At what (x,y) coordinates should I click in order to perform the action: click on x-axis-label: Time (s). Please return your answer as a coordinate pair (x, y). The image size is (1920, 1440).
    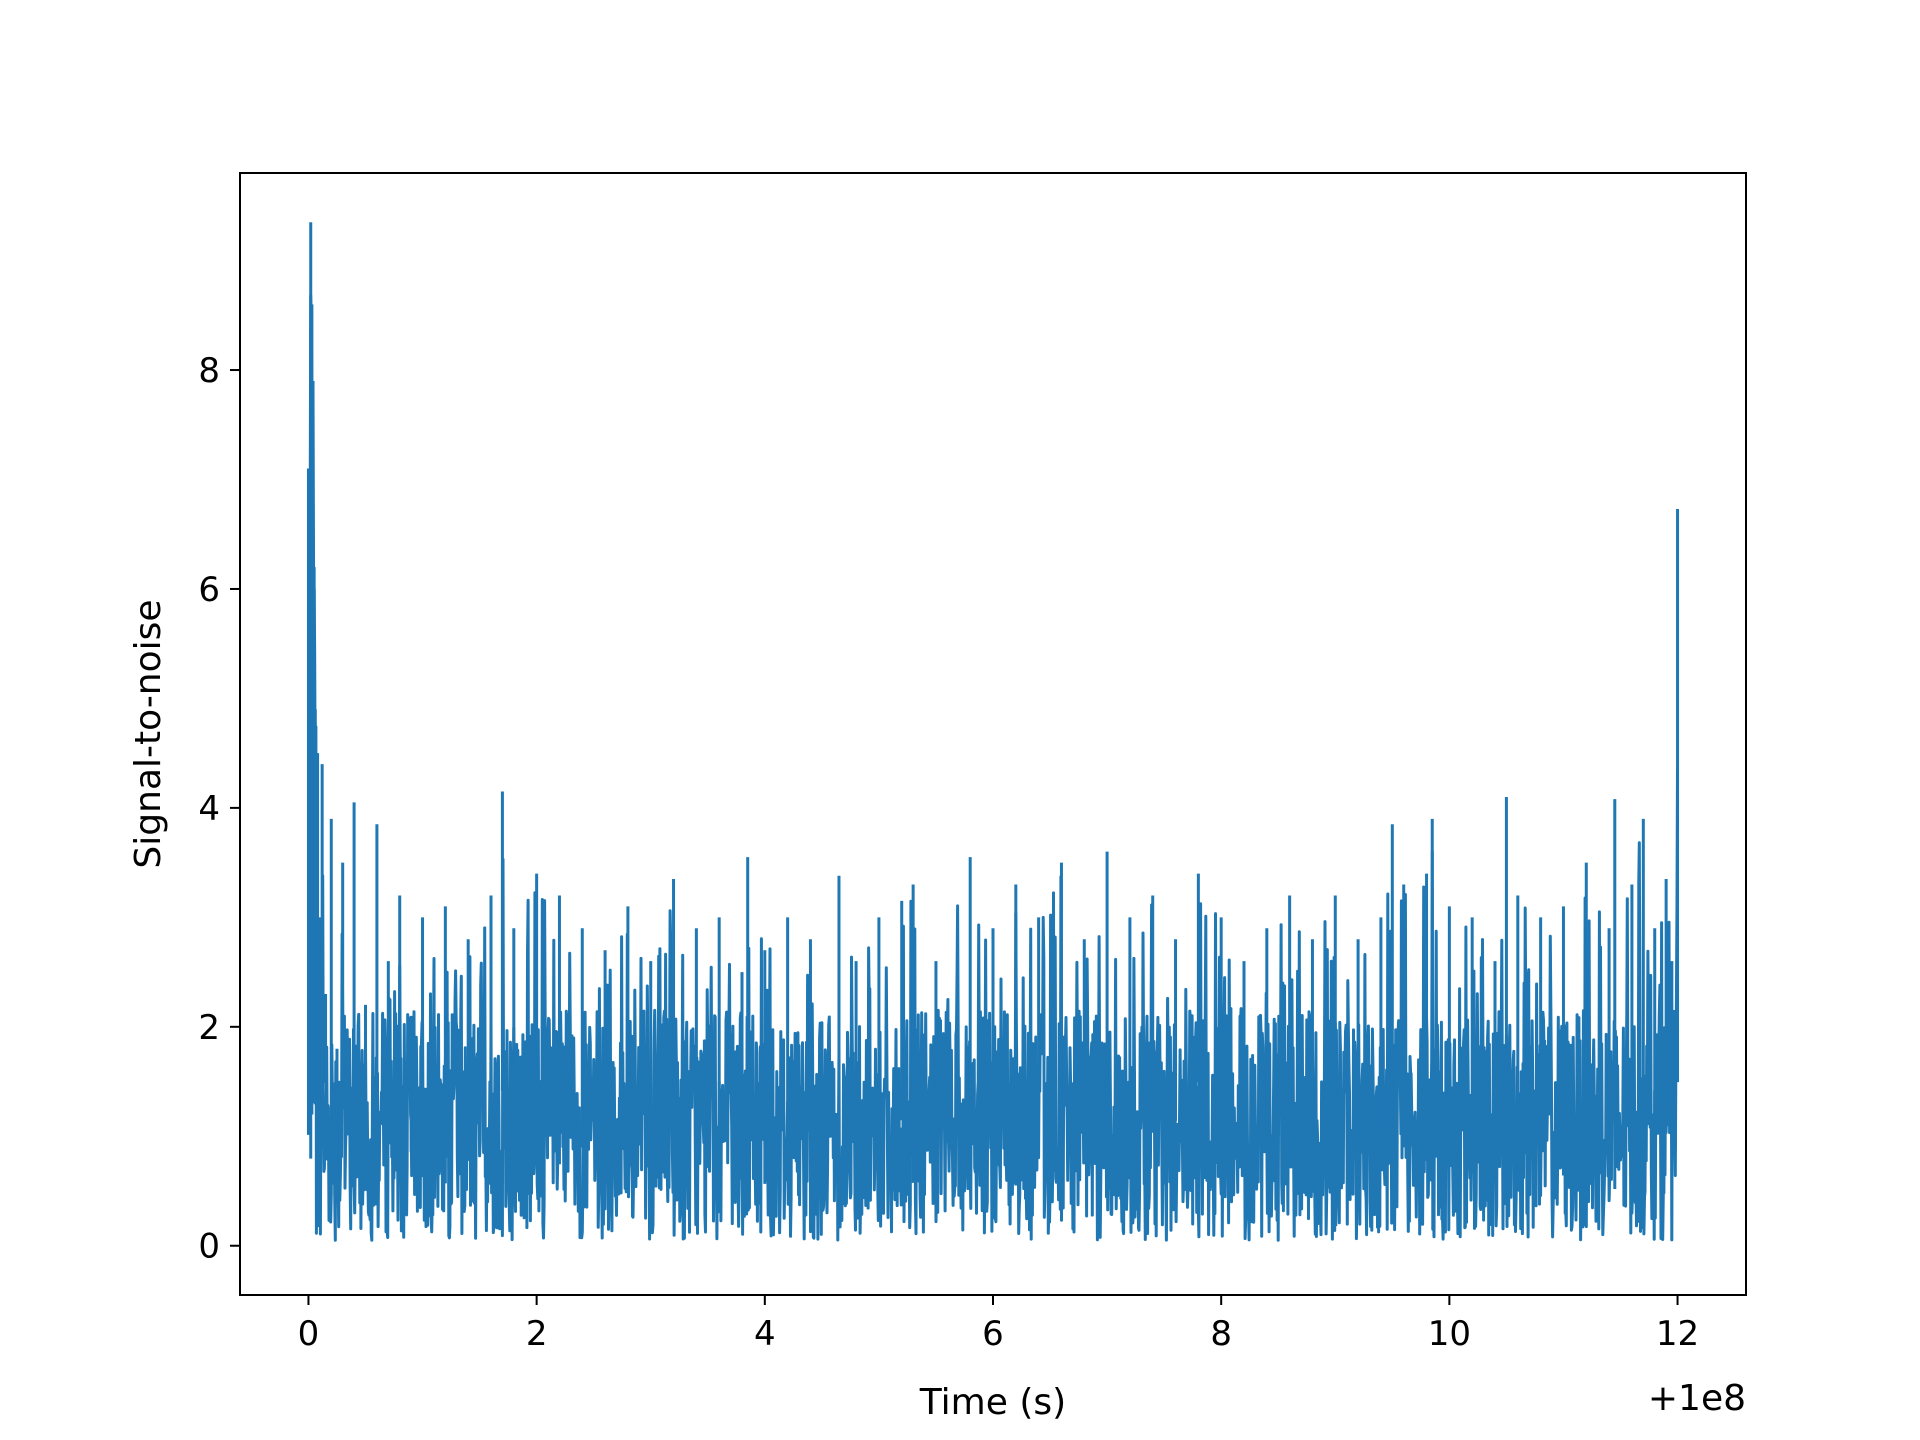
    Looking at the image, I should click on (992, 1402).